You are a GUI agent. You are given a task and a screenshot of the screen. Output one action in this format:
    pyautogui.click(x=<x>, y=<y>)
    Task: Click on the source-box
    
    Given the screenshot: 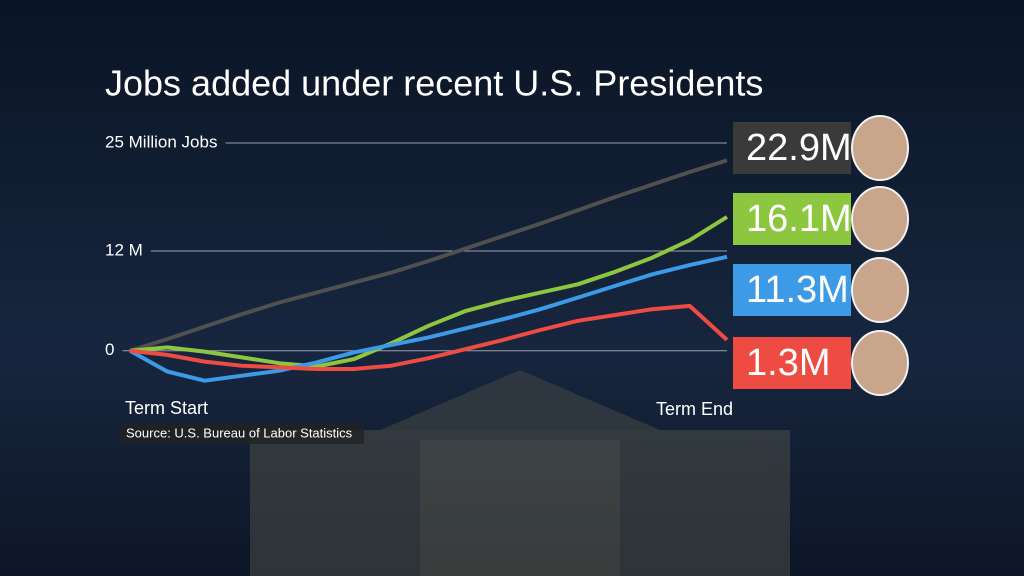 What is the action you would take?
    pyautogui.click(x=242, y=434)
    